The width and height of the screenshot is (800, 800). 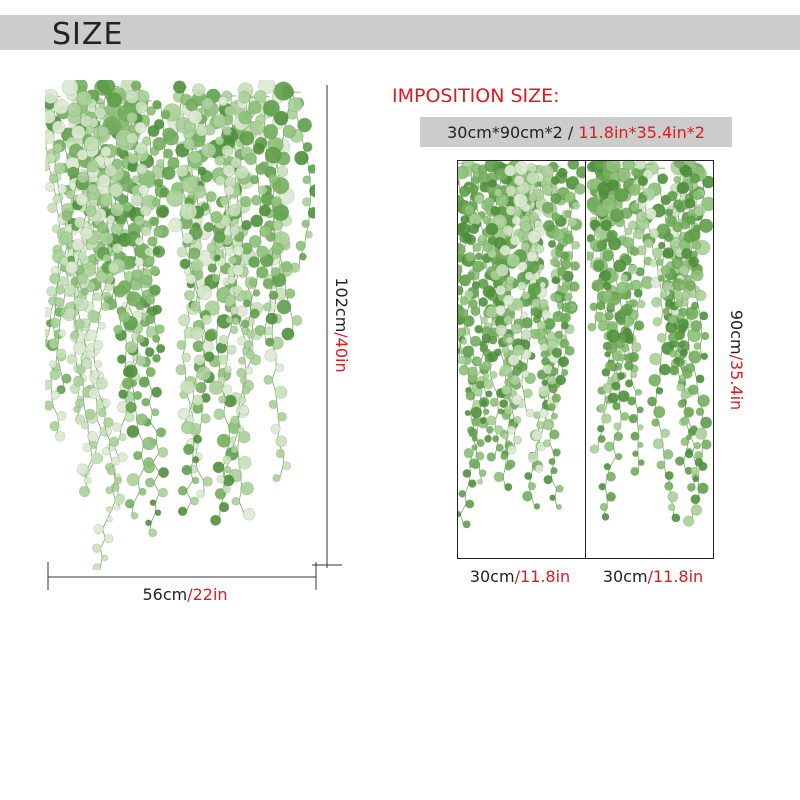 I want to click on header-band, so click(x=400, y=32).